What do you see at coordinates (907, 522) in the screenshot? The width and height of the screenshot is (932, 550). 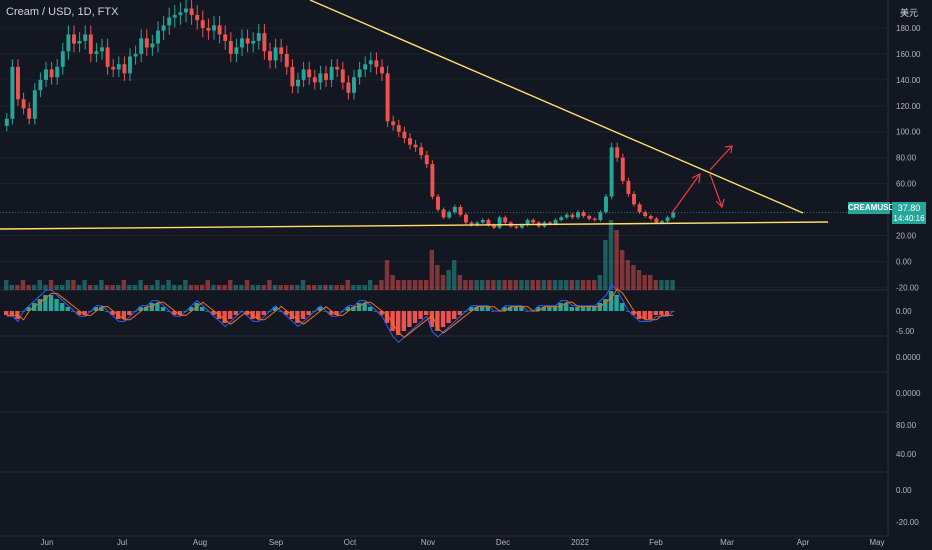 I see `pane3-tick-label-1: -20.00` at bounding box center [907, 522].